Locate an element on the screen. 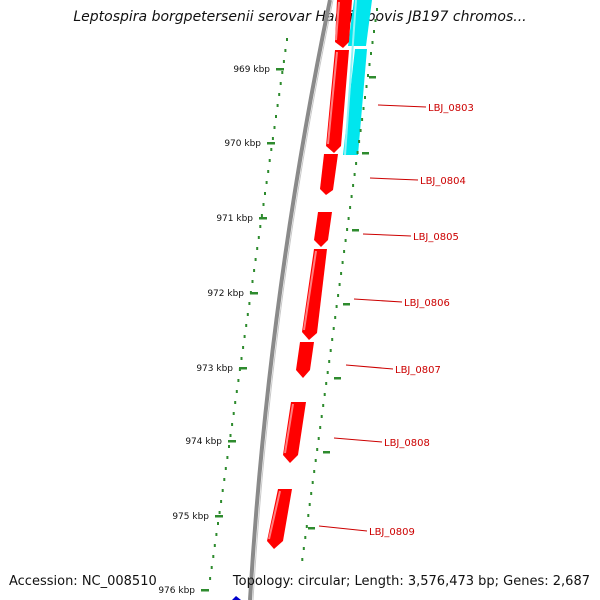 The width and height of the screenshot is (600, 600). ruler-tick-label: 975 kbp is located at coordinates (190, 517).